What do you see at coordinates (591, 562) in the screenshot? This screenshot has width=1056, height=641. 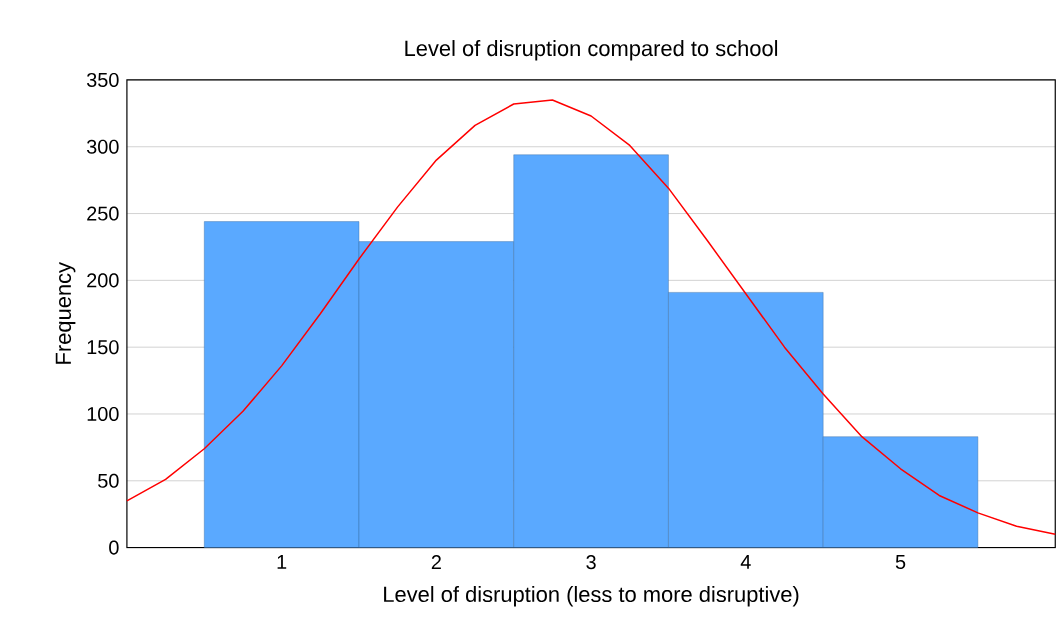 I see `x-tick-label: 3` at bounding box center [591, 562].